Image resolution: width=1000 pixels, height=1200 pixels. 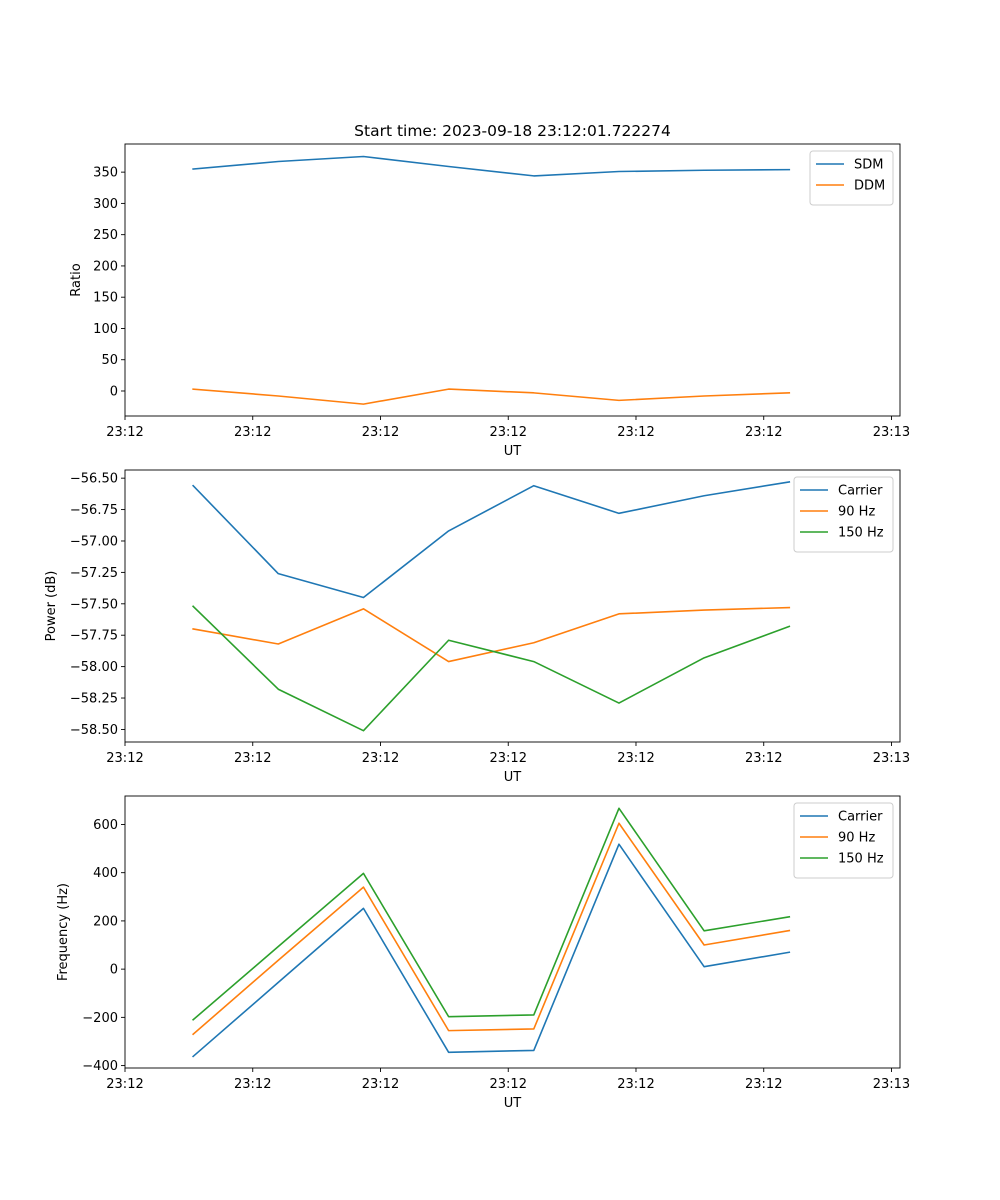 What do you see at coordinates (105, 235) in the screenshot?
I see `ratio-y-tick-label: 250` at bounding box center [105, 235].